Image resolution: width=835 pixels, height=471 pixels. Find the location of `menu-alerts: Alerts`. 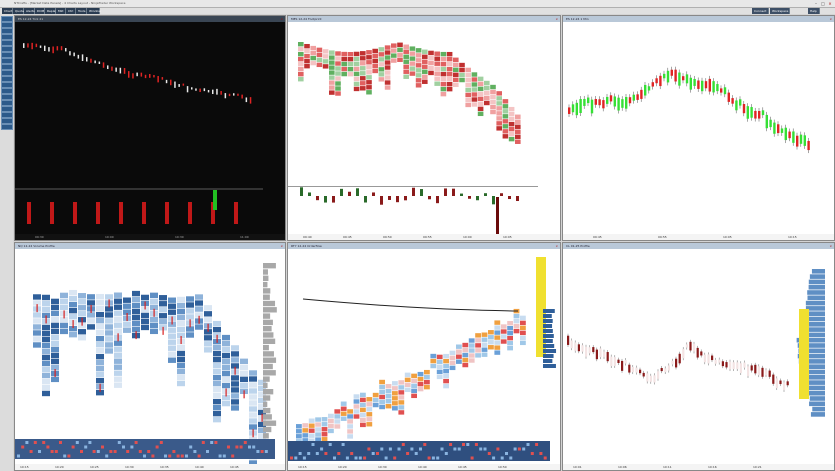

menu-alerts: Alerts is located at coordinates (29, 11).